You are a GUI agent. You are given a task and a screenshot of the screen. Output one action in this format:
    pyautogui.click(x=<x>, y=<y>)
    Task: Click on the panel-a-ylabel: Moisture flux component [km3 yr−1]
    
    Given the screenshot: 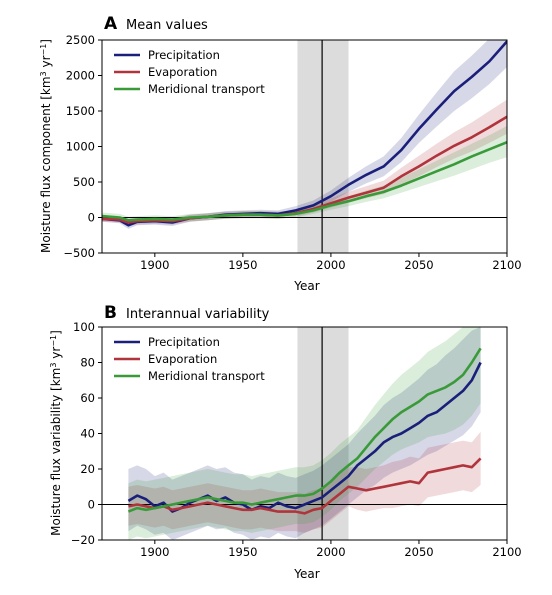 What is the action you would take?
    pyautogui.click(x=46, y=146)
    